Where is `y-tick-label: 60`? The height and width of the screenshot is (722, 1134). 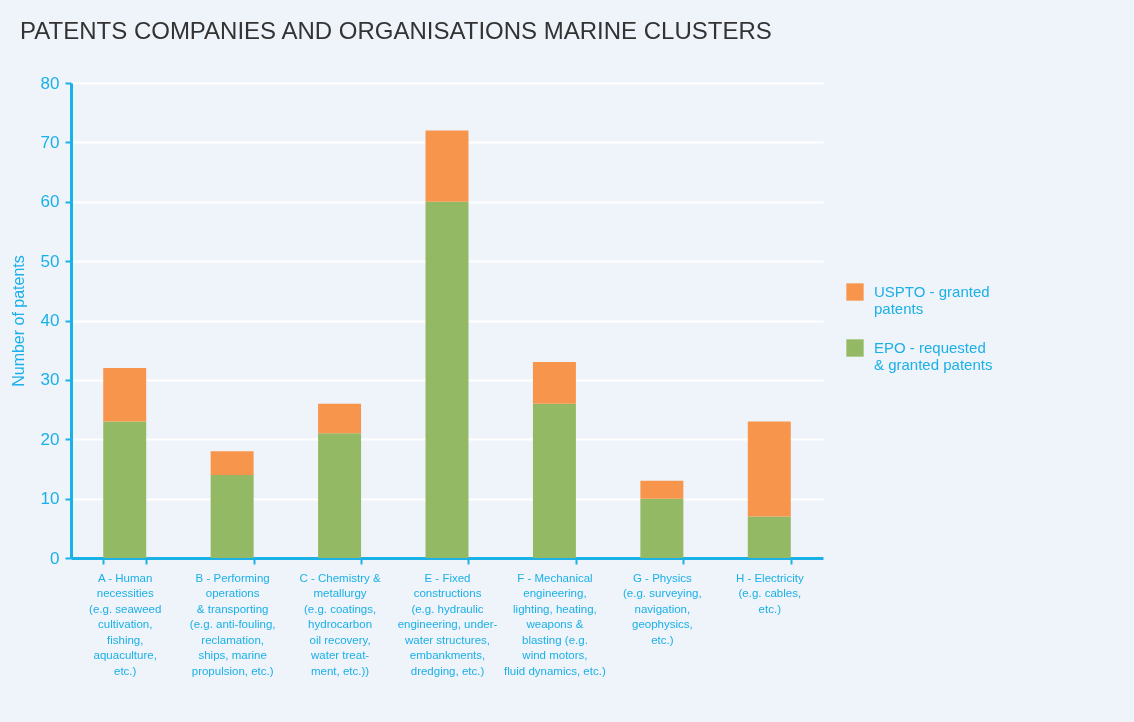 y-tick-label: 60 is located at coordinates (50, 202).